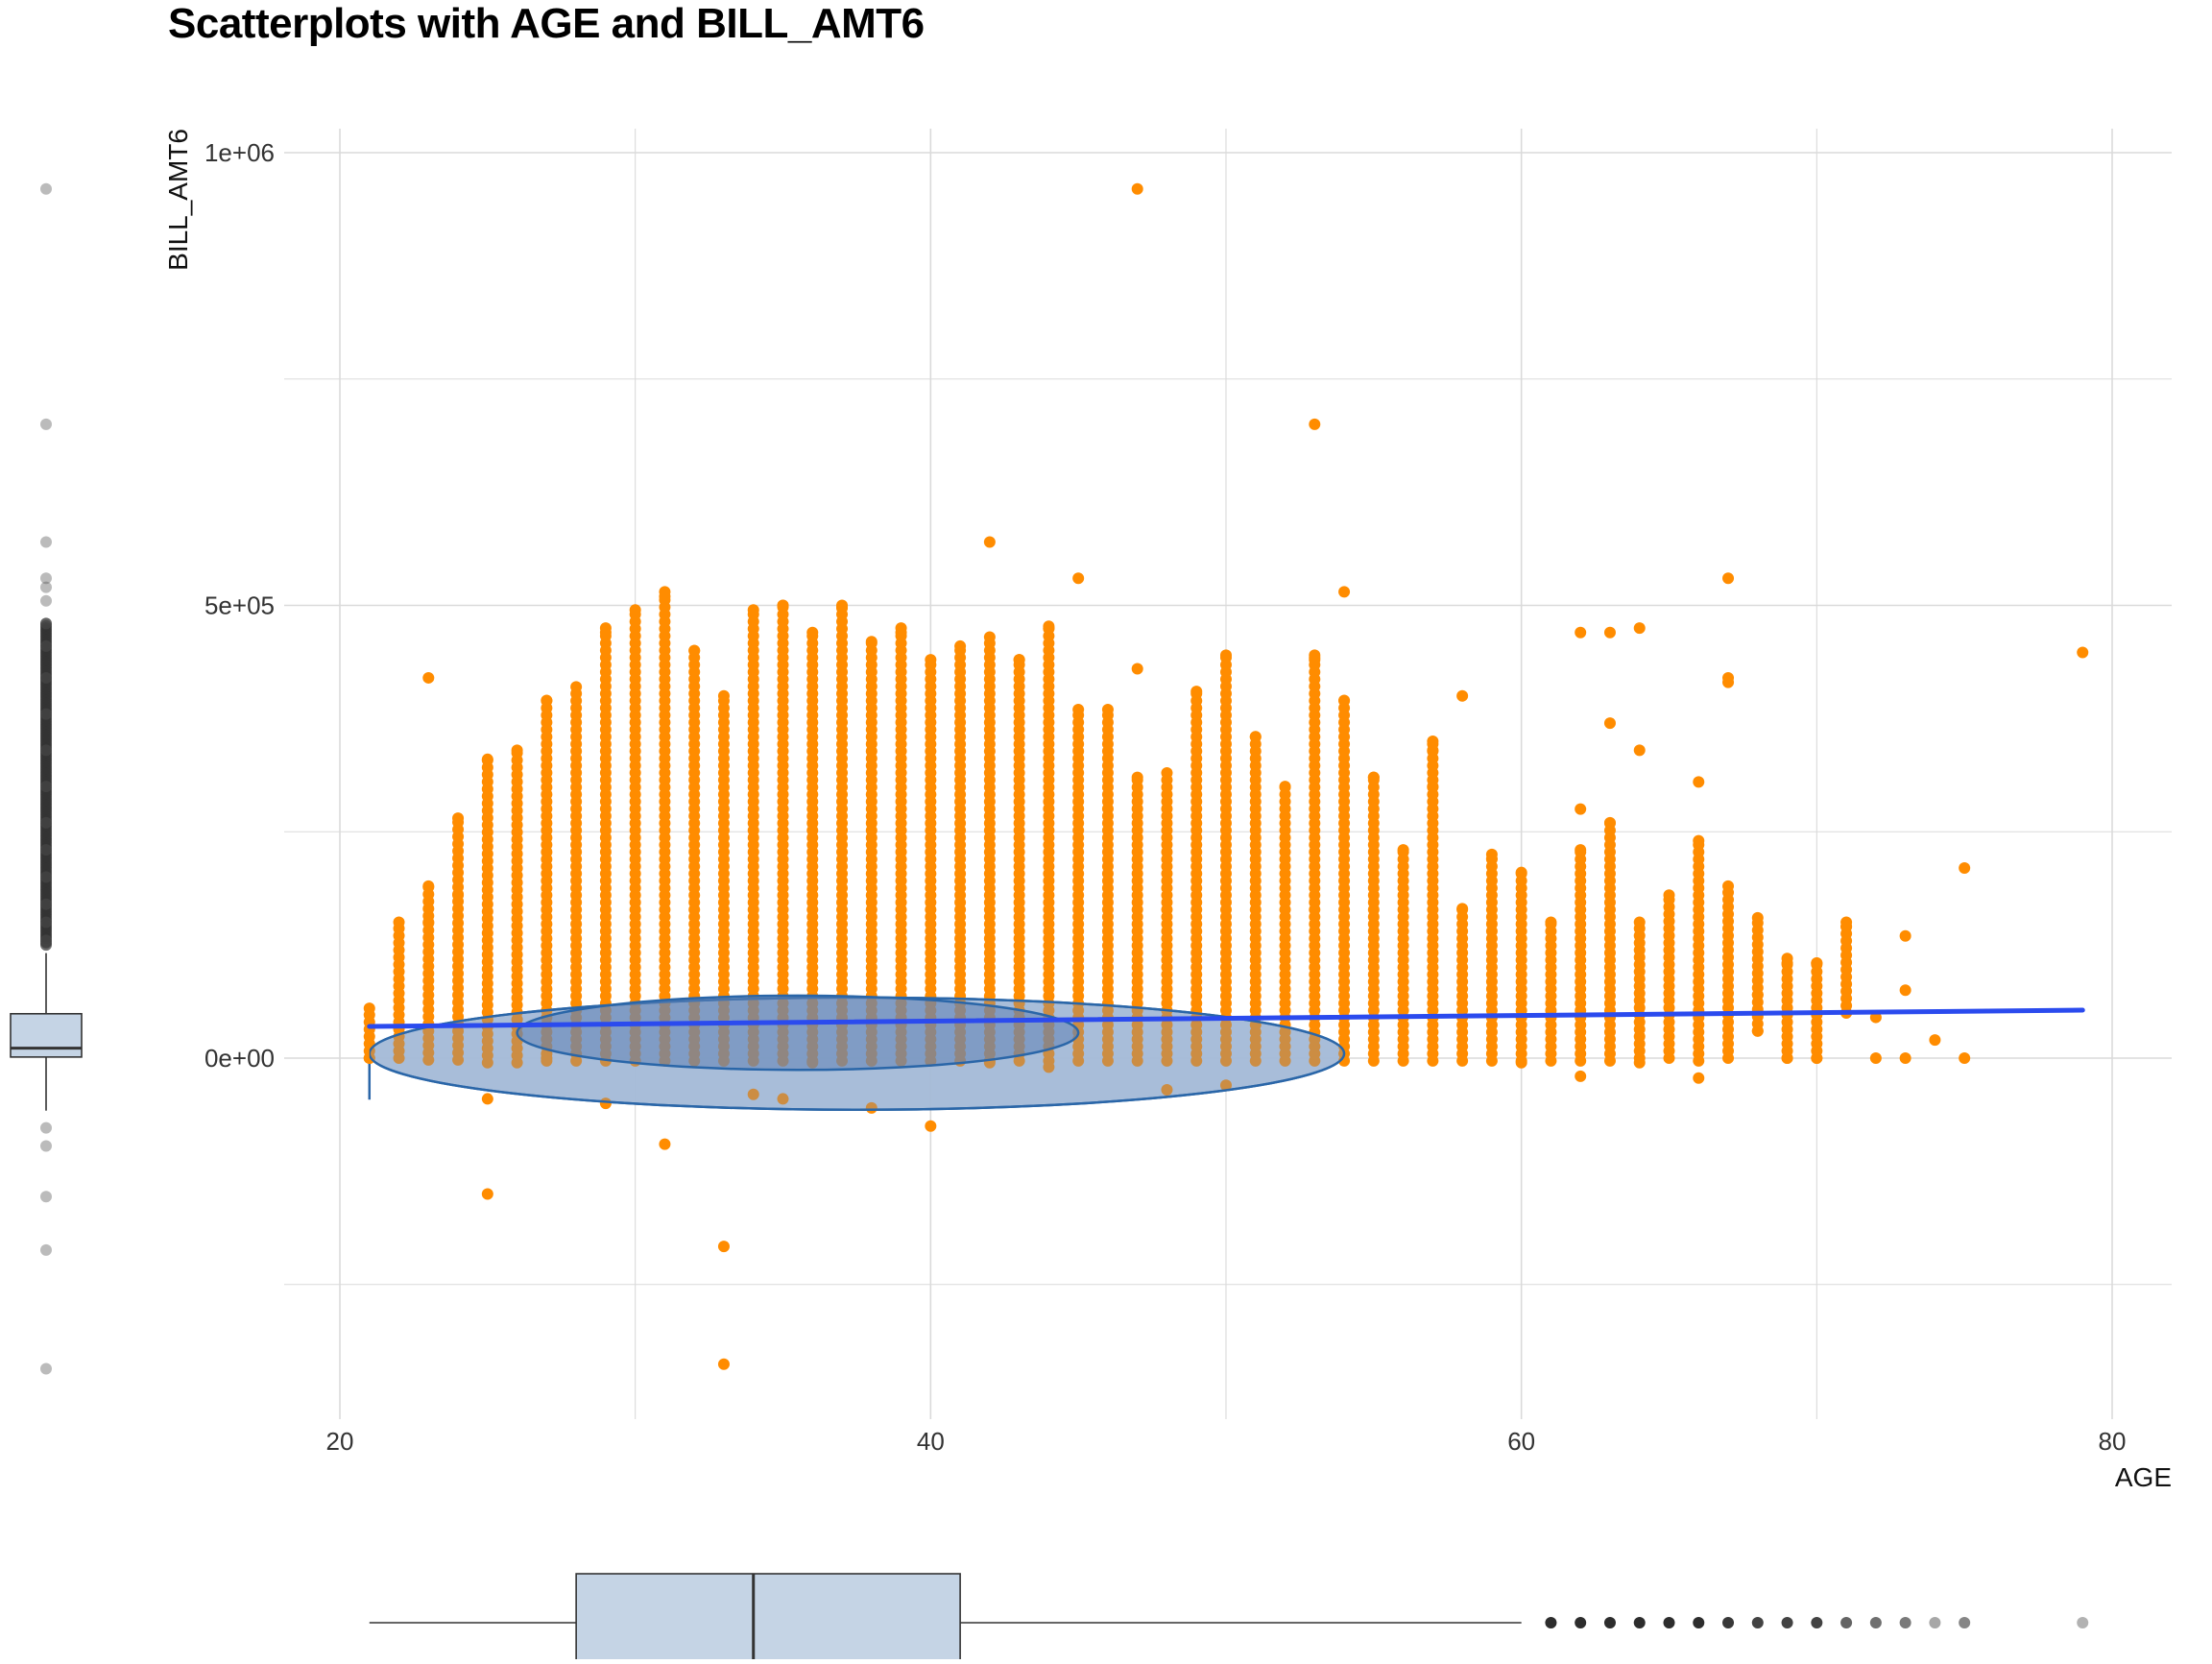  I want to click on chart-title: Scatterplots with AGE and BILL_AMT6, so click(546, 23).